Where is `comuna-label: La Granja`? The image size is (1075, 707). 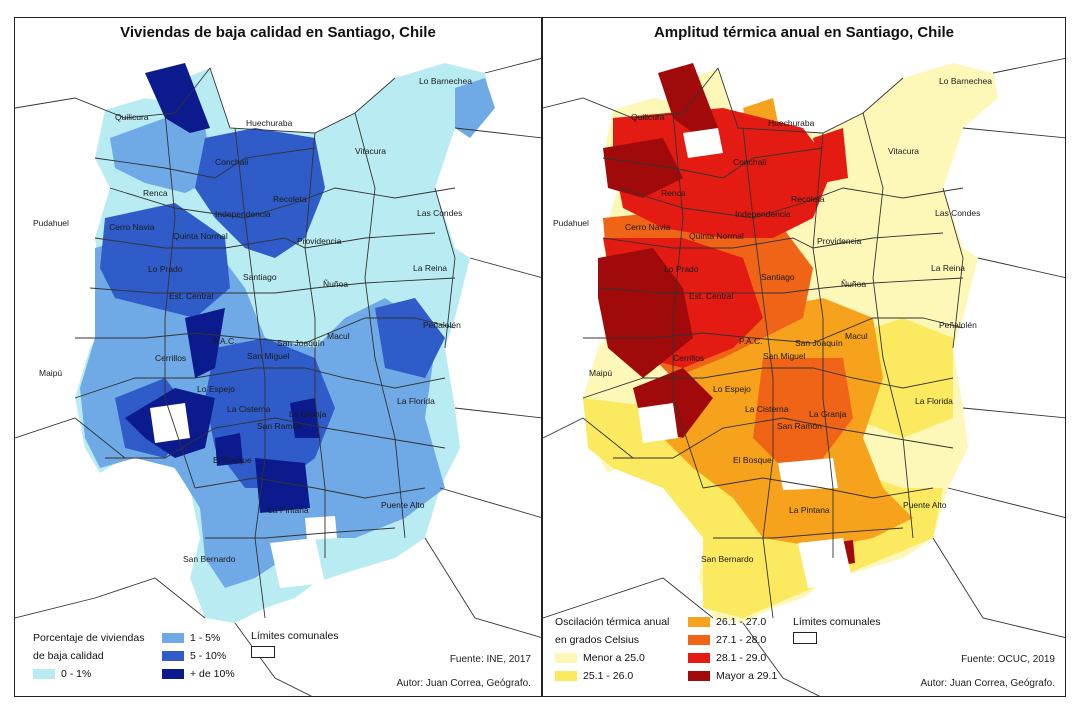
comuna-label: La Granja is located at coordinates (308, 414).